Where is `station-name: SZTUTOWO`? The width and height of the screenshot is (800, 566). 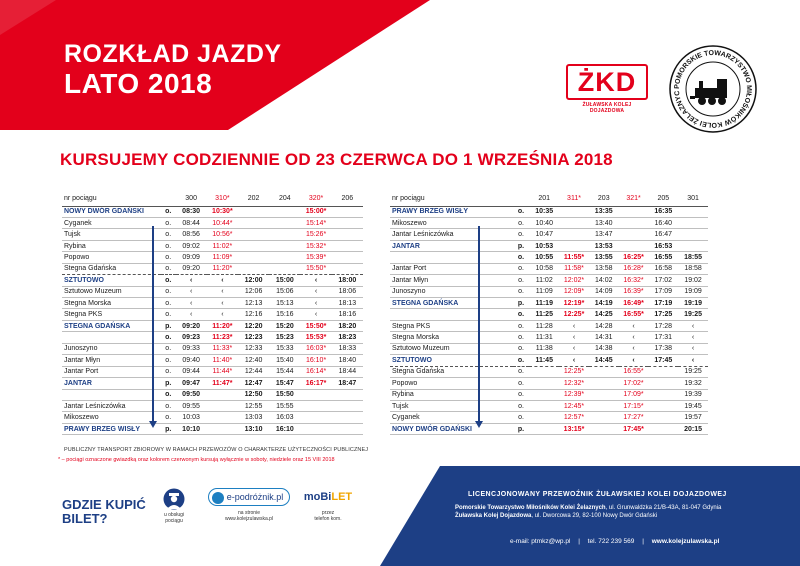
station-name: SZTUTOWO is located at coordinates (111, 280).